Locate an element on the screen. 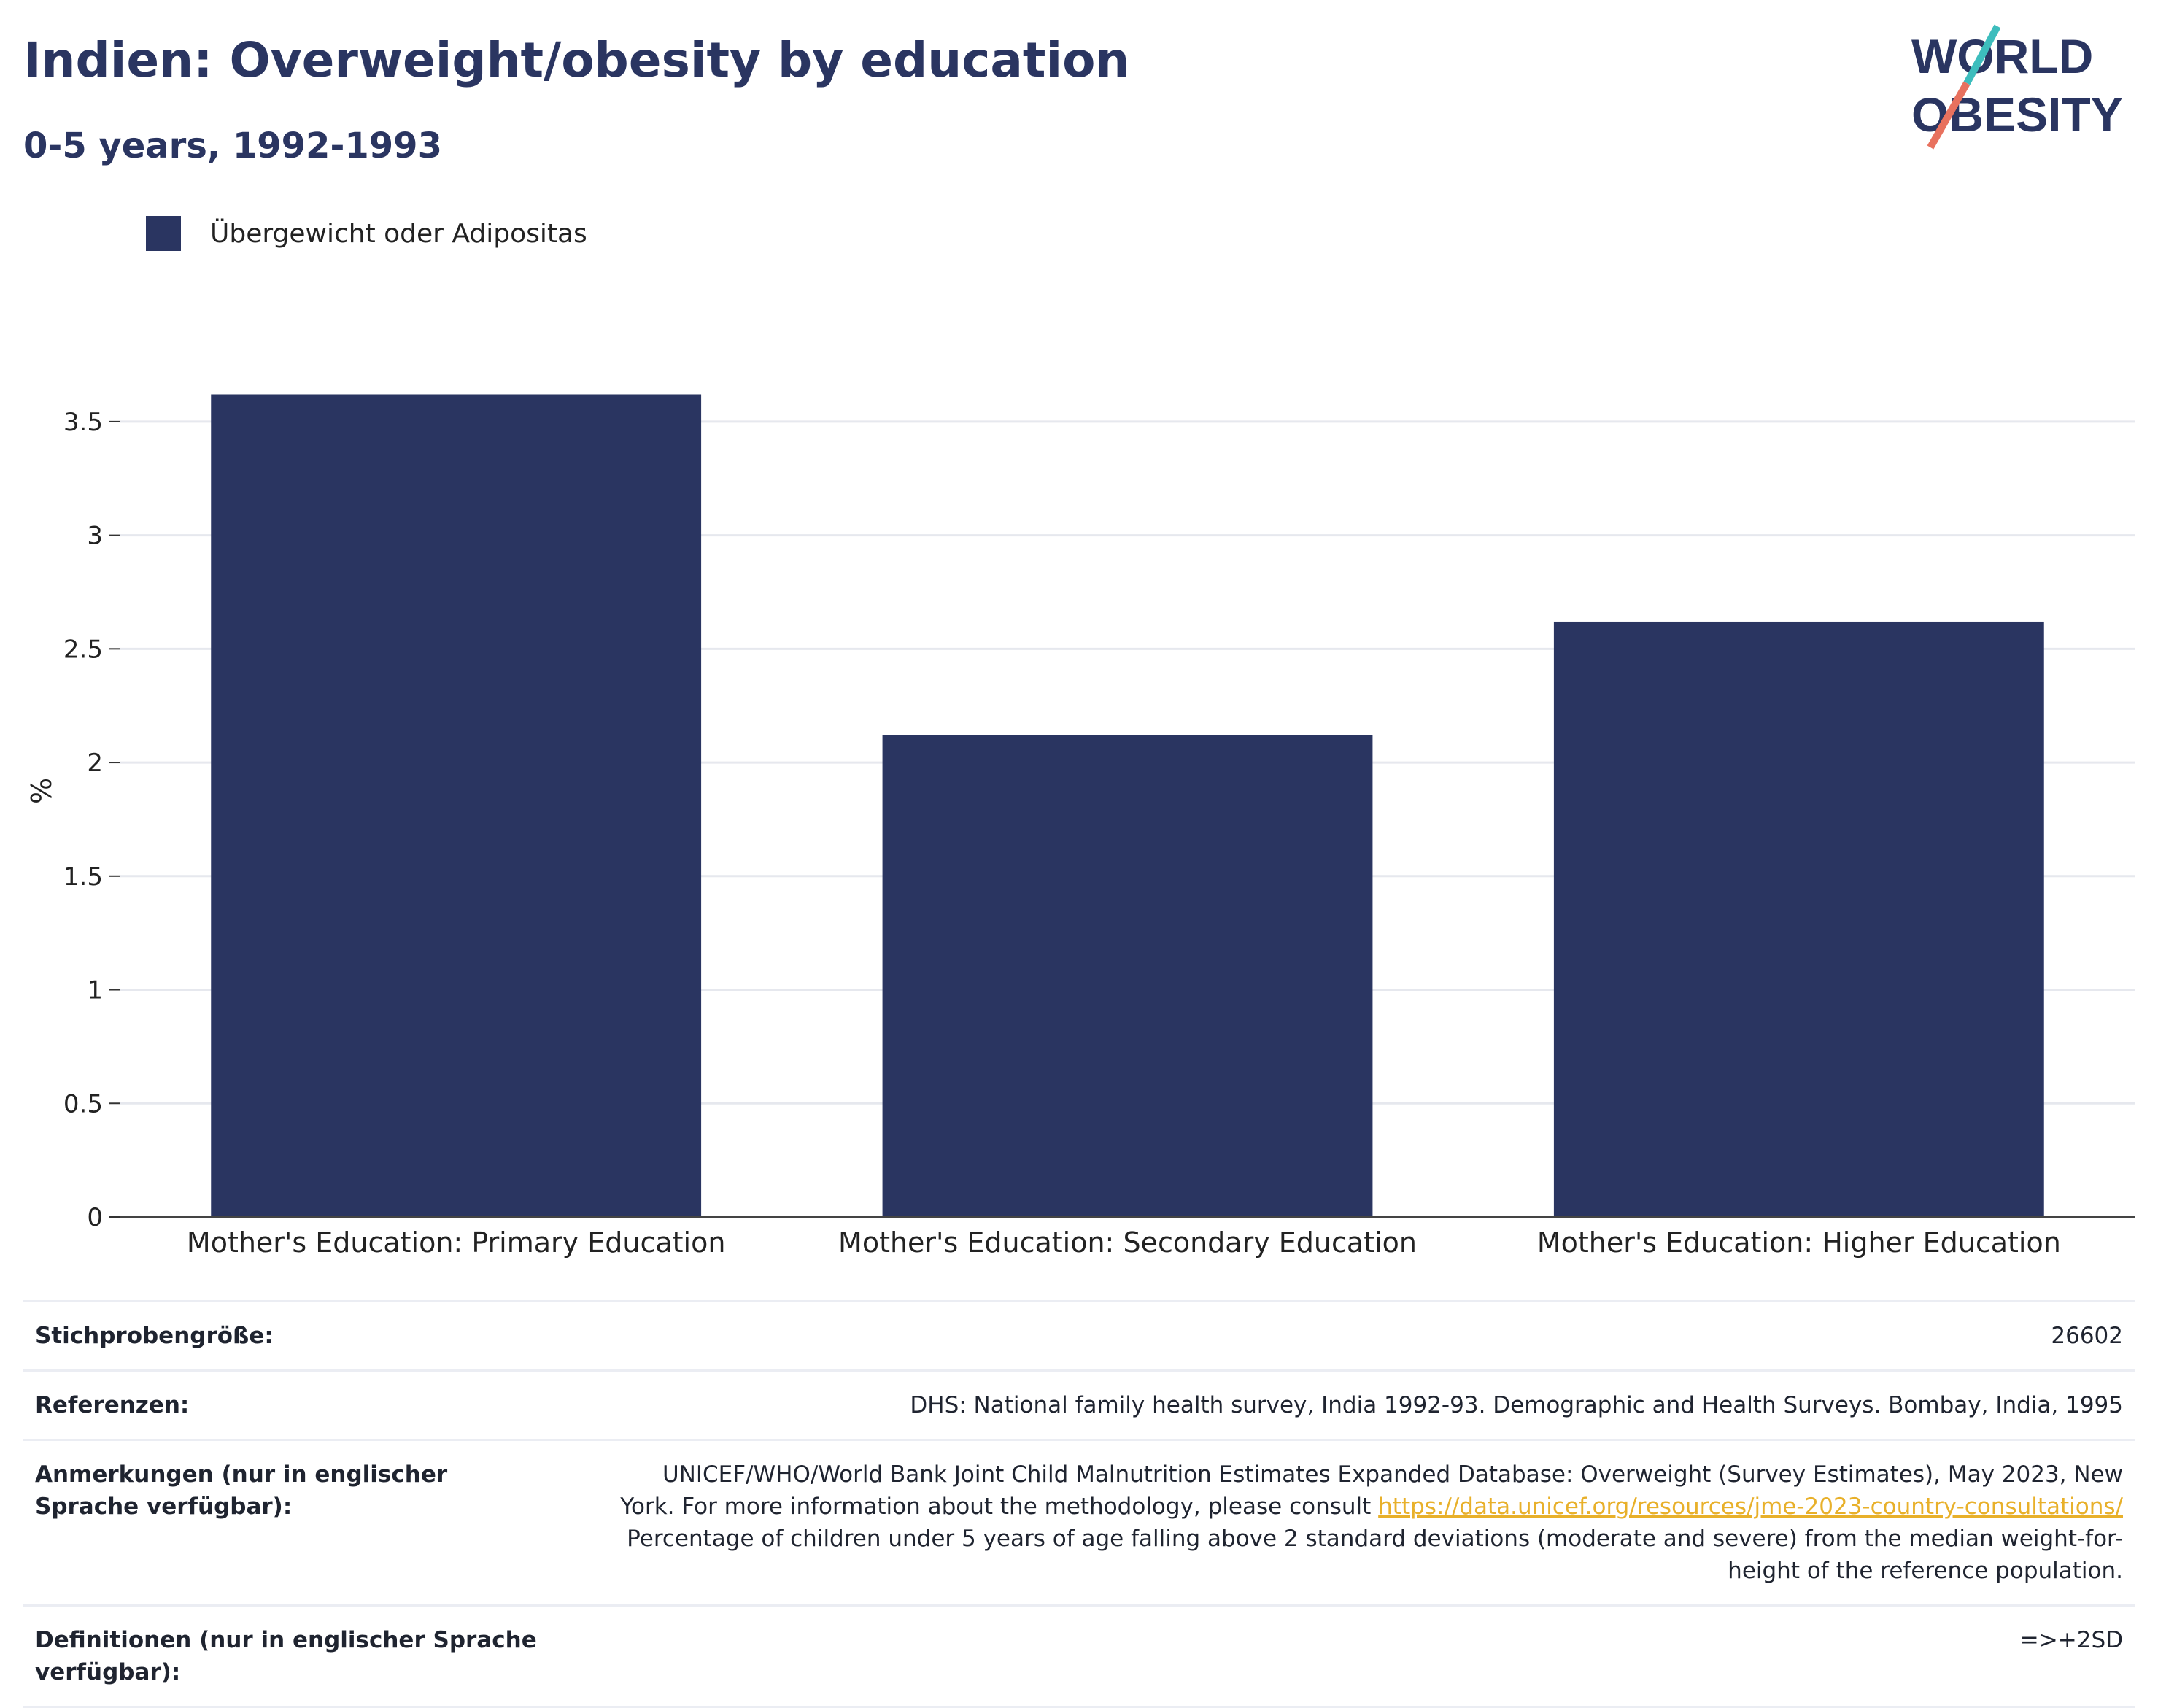 This screenshot has height=1708, width=2158. references-label: Referenzen: is located at coordinates (112, 1405).